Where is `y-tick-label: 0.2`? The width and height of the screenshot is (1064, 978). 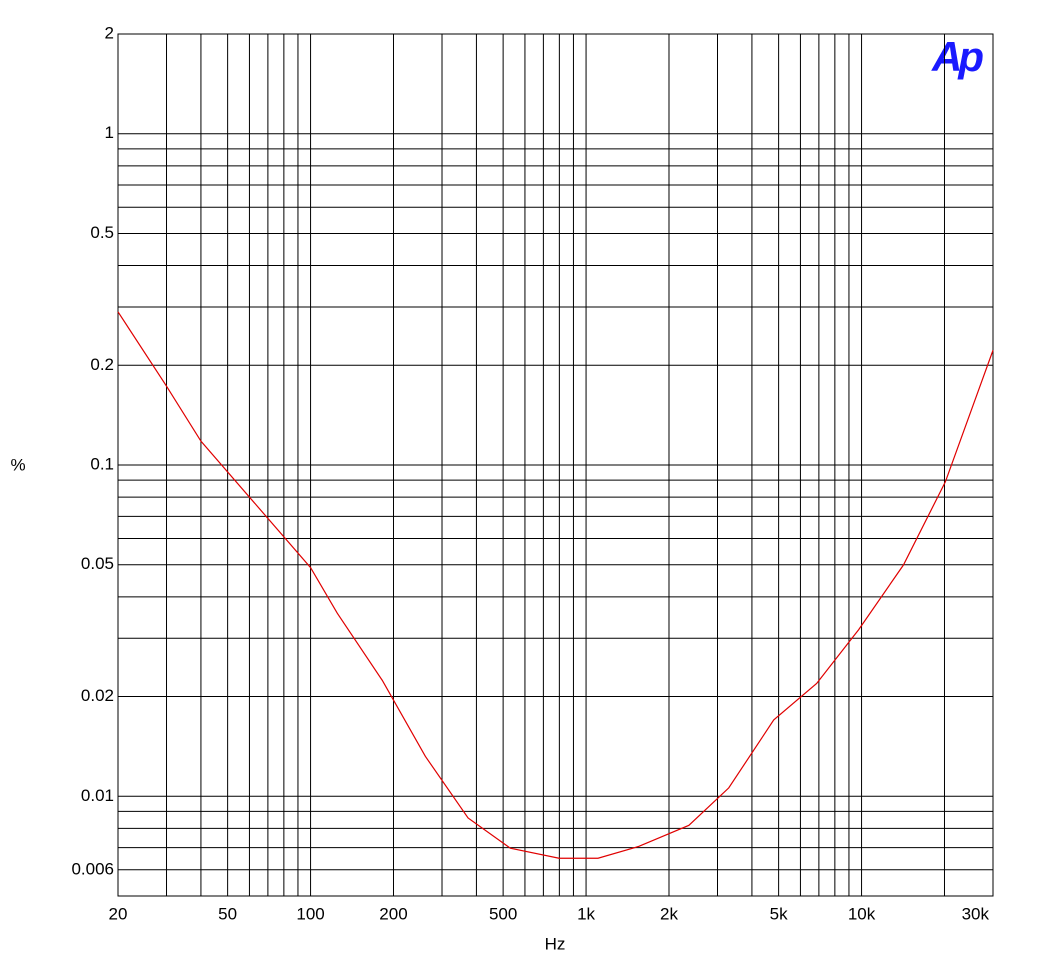 y-tick-label: 0.2 is located at coordinates (102, 364).